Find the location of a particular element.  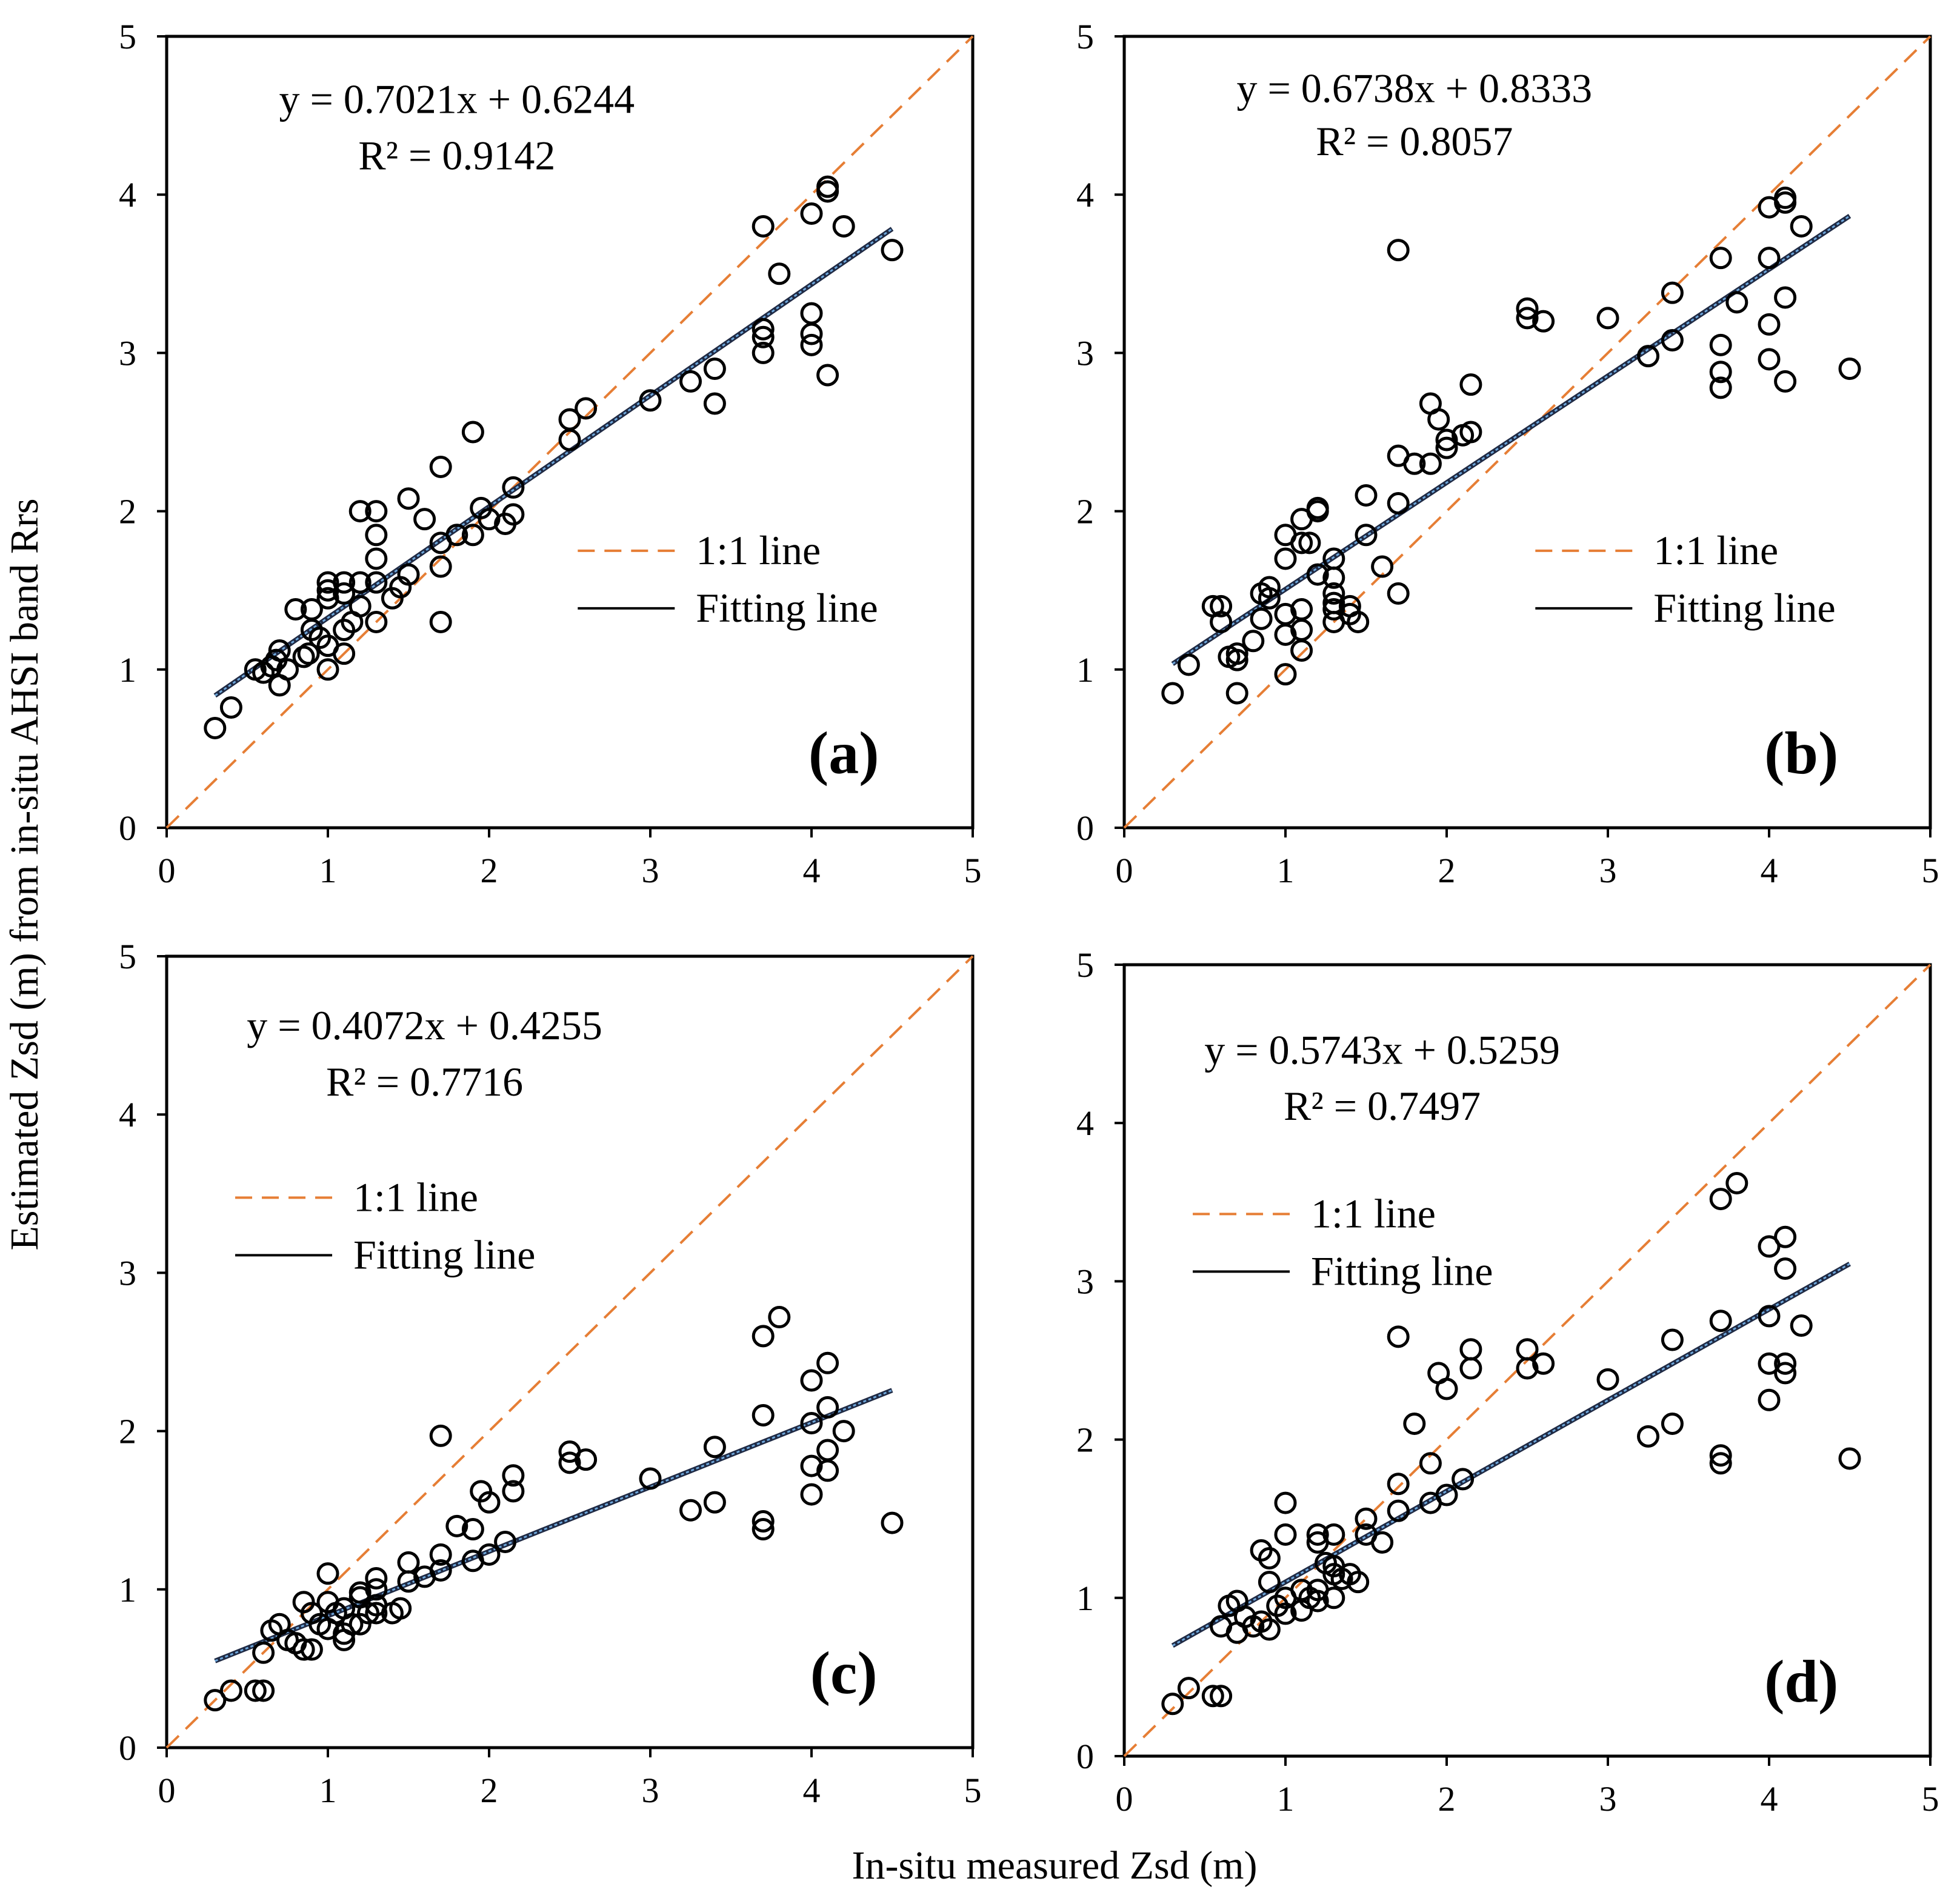

y-tick-label: 3 is located at coordinates (127, 353).